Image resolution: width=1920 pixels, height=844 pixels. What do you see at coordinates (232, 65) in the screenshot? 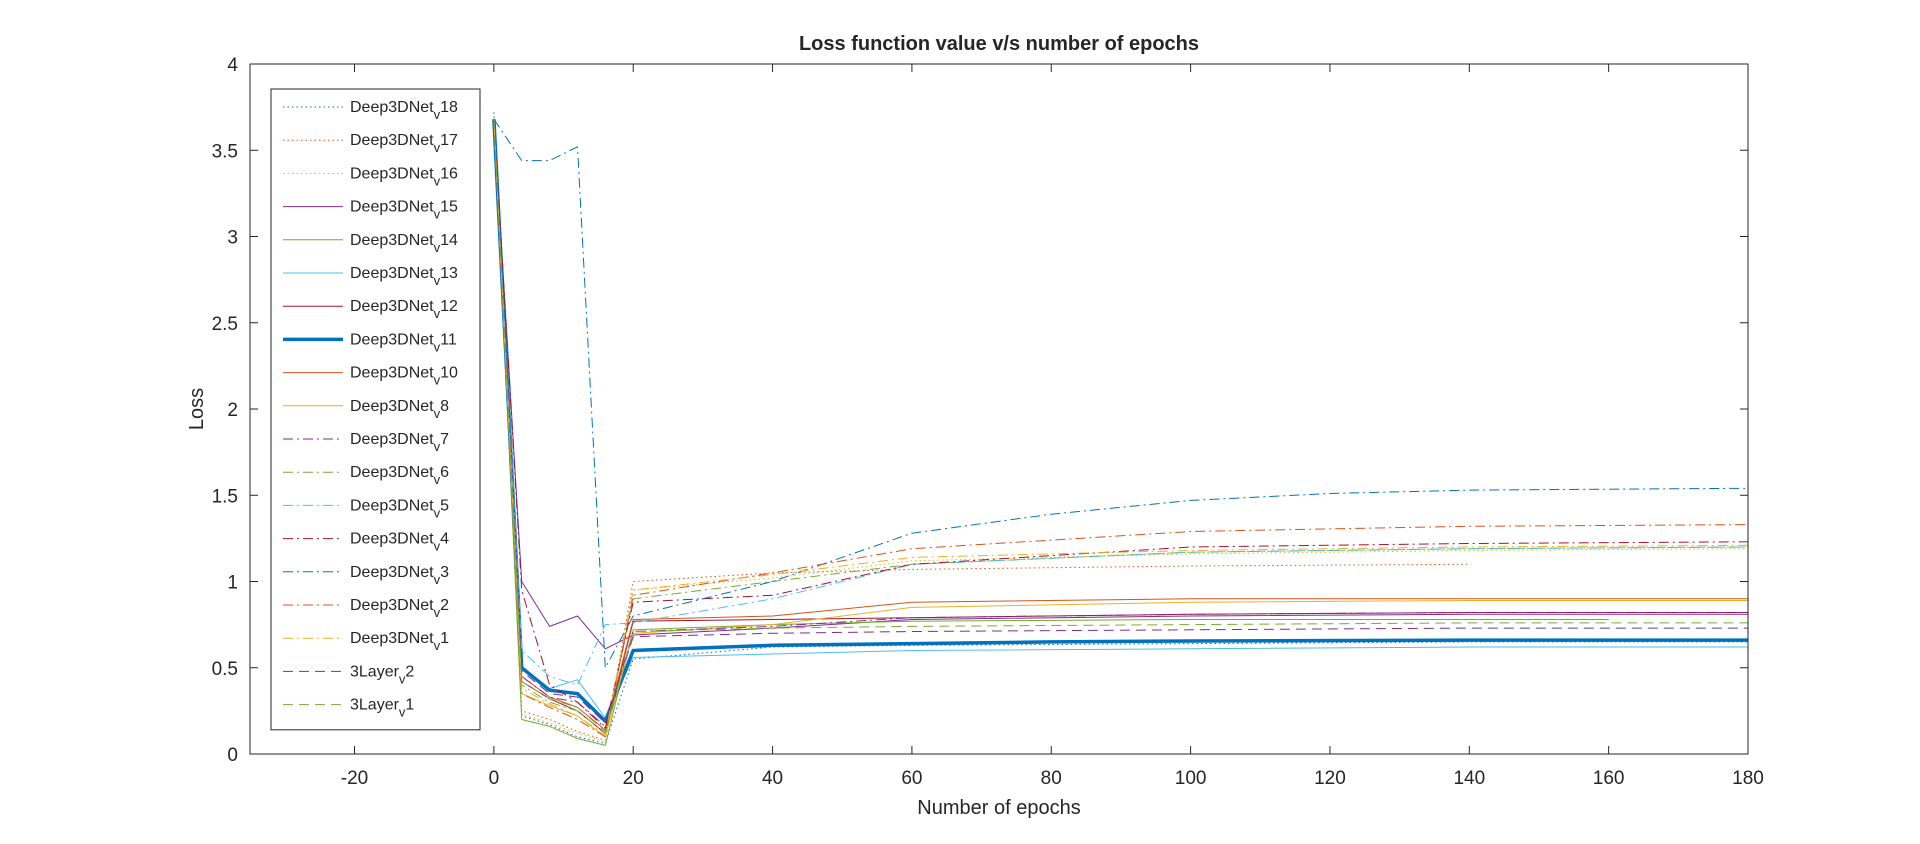
I see `y-tick-label: 4` at bounding box center [232, 65].